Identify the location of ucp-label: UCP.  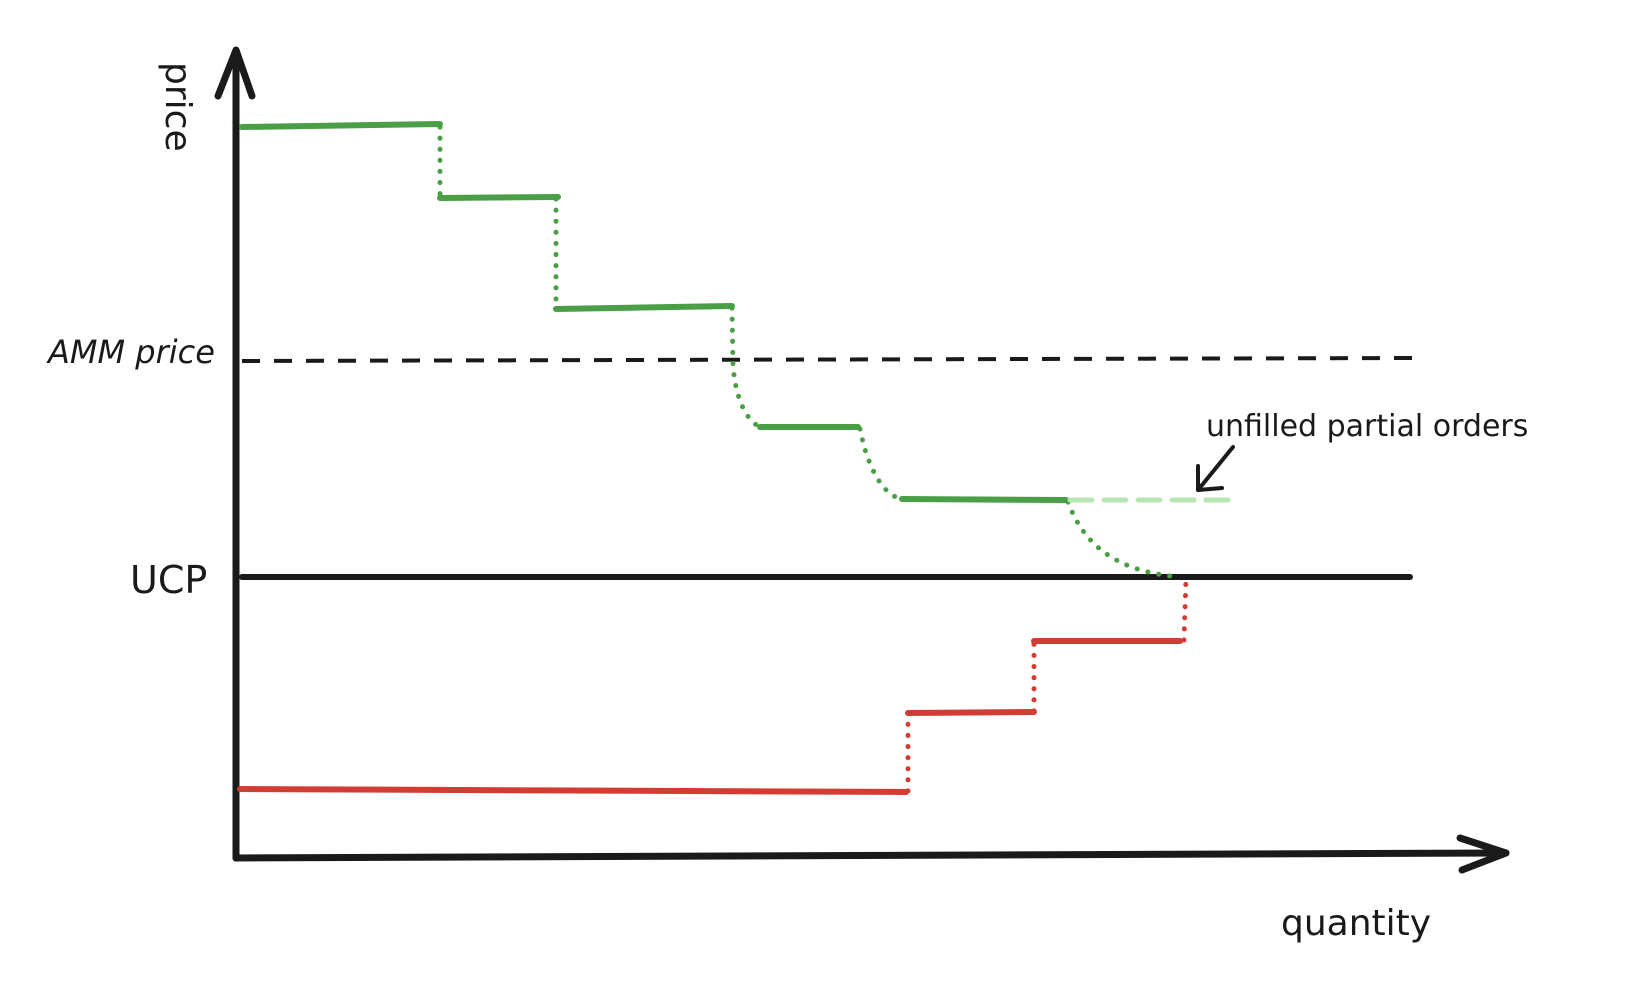
(168, 580).